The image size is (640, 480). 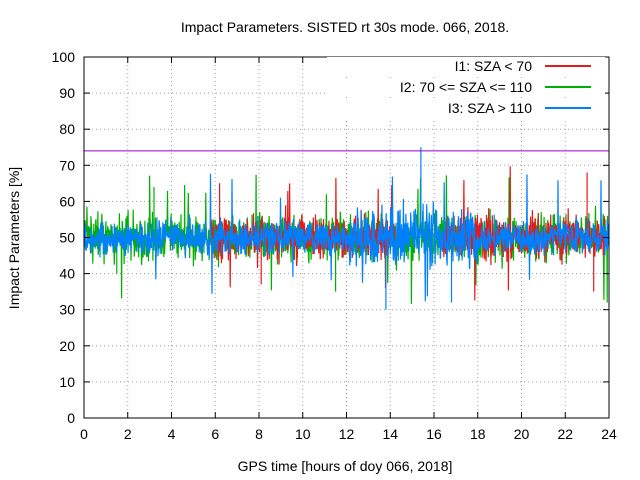 I want to click on y-tick-label: 70, so click(x=67, y=165).